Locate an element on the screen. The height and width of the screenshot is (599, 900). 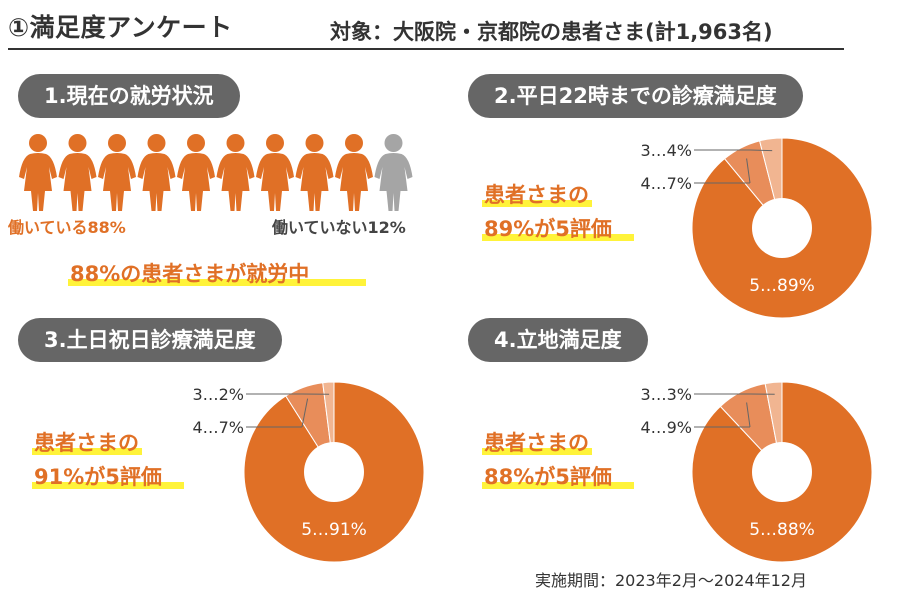
label-5: 5…91% is located at coordinates (334, 530).